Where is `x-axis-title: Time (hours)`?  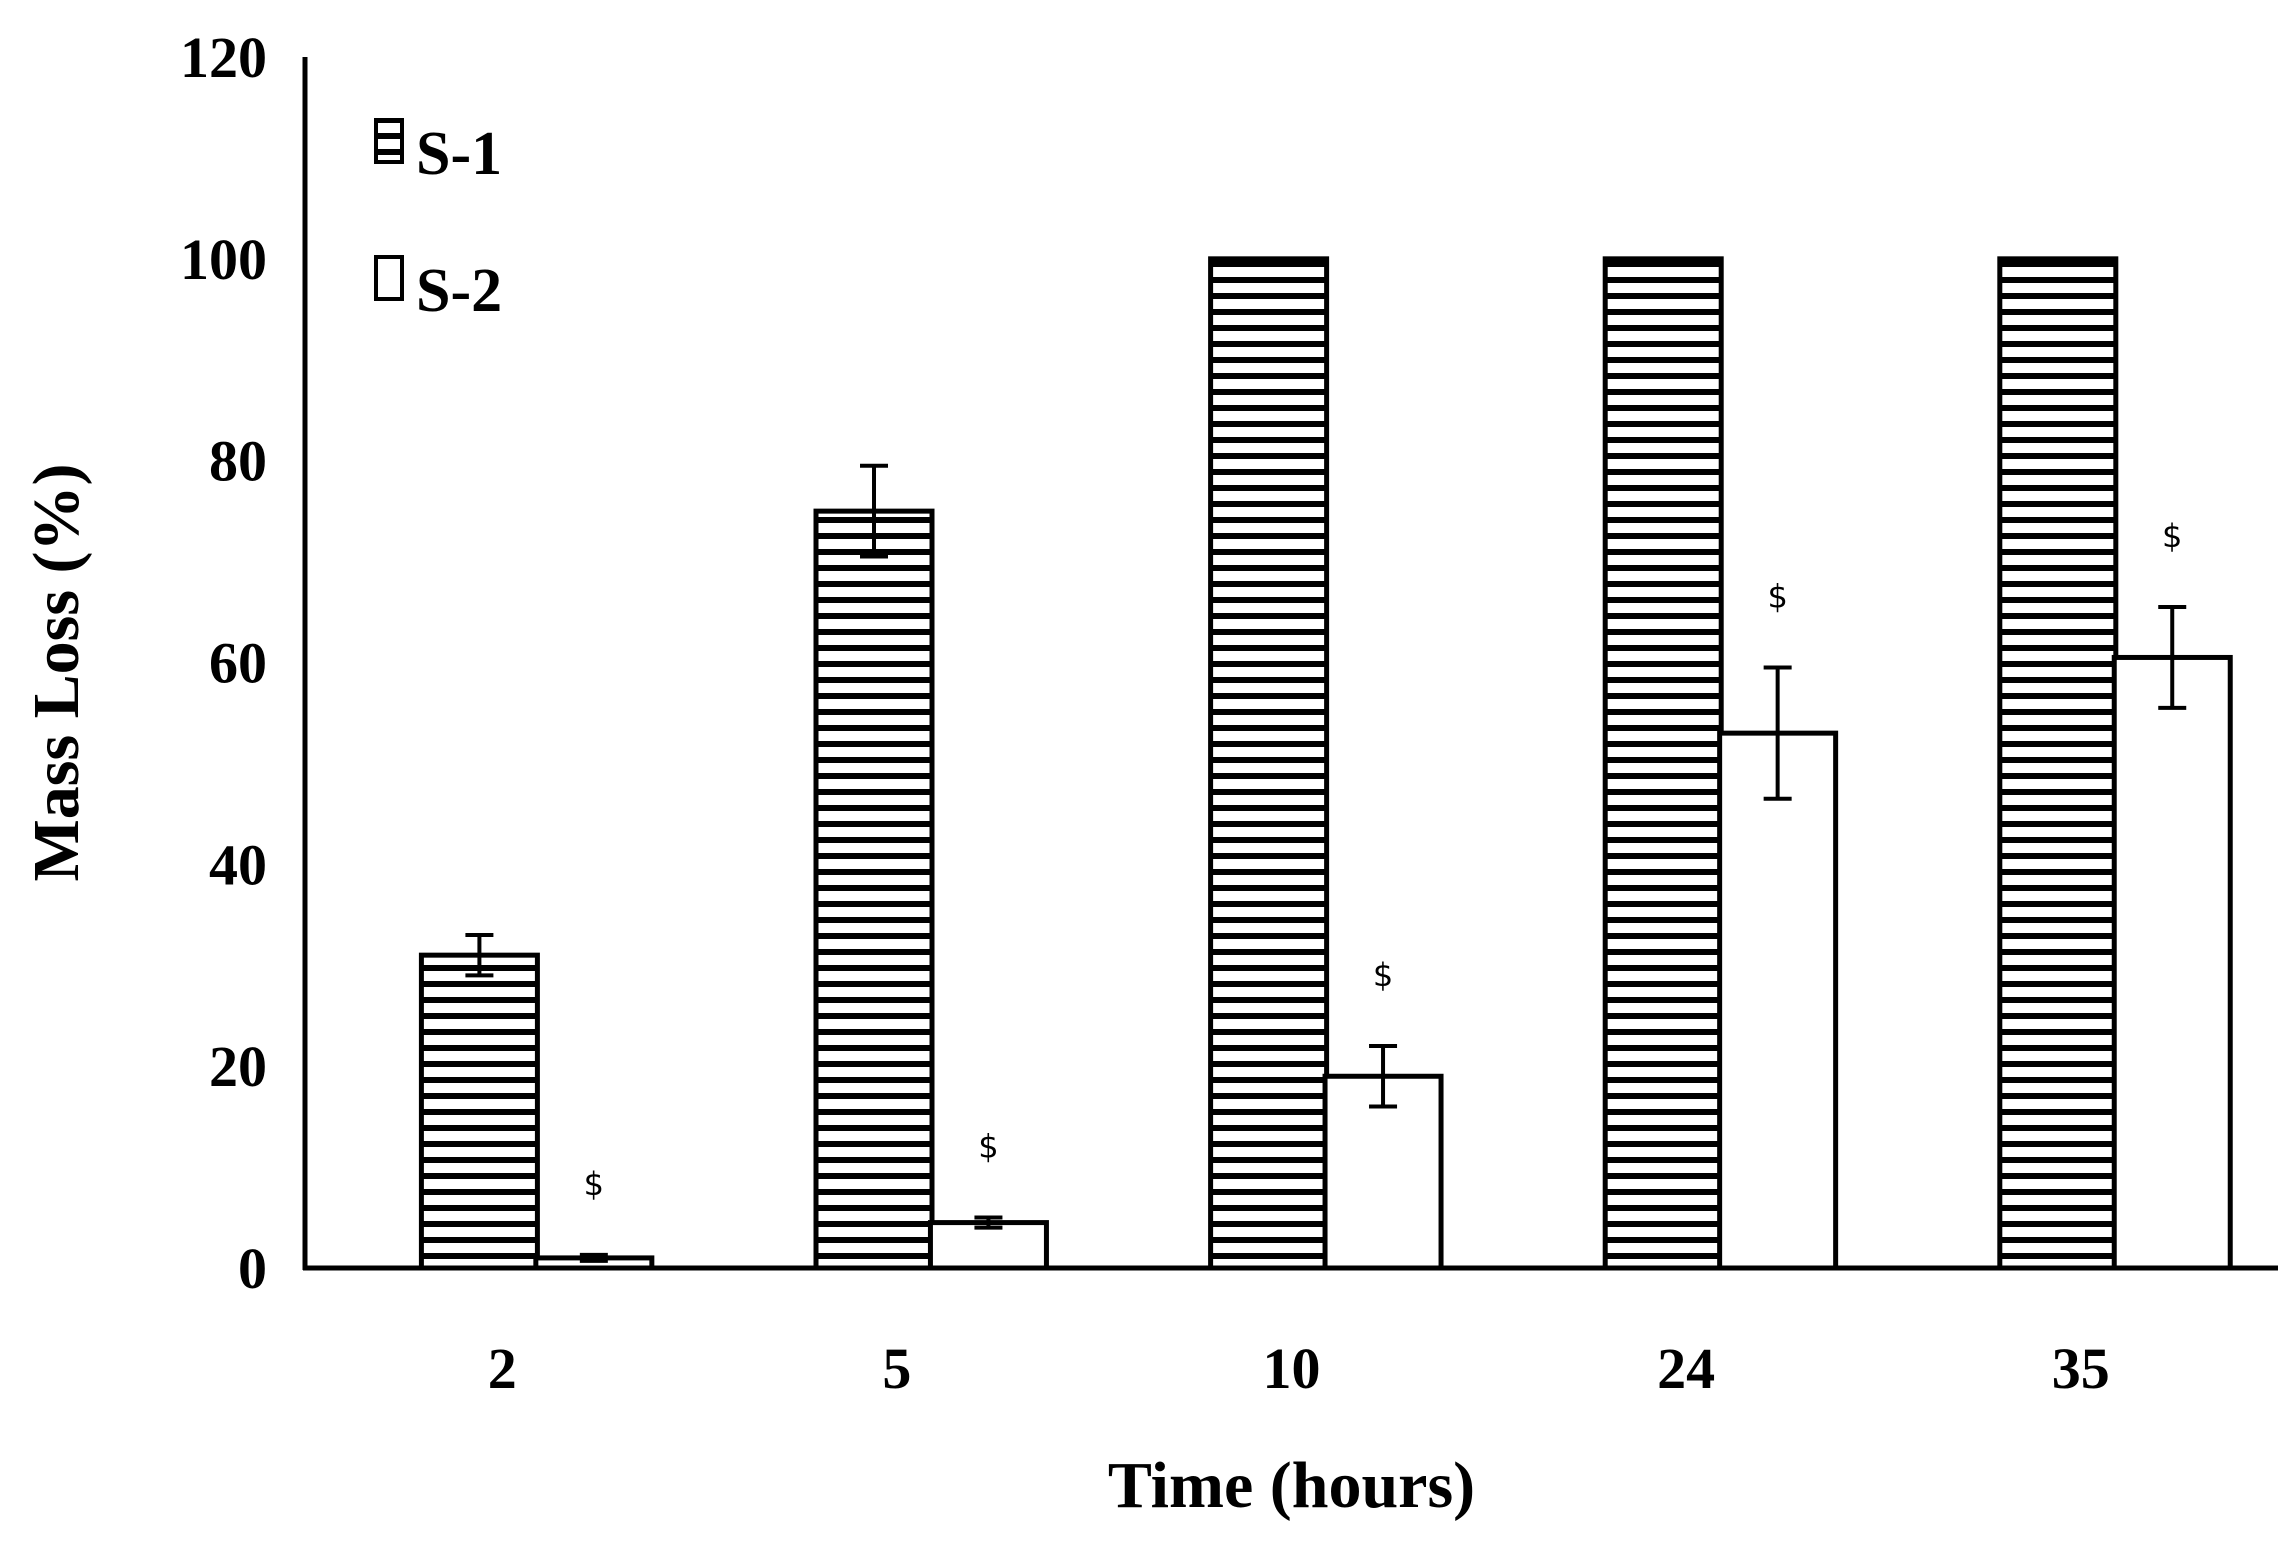
x-axis-title: Time (hours) is located at coordinates (1291, 1485).